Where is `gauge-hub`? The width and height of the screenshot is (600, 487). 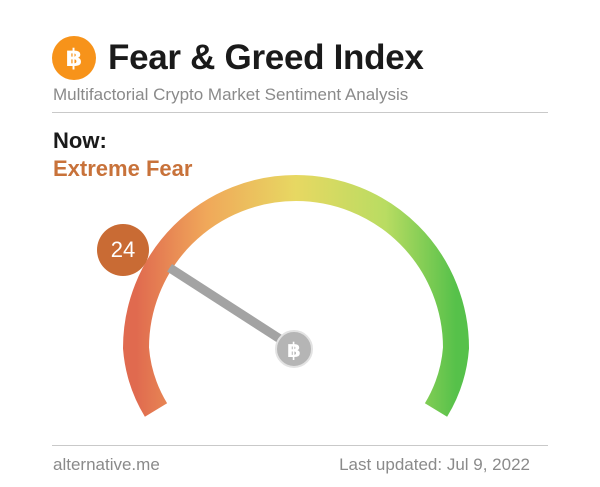
gauge-hub is located at coordinates (294, 349).